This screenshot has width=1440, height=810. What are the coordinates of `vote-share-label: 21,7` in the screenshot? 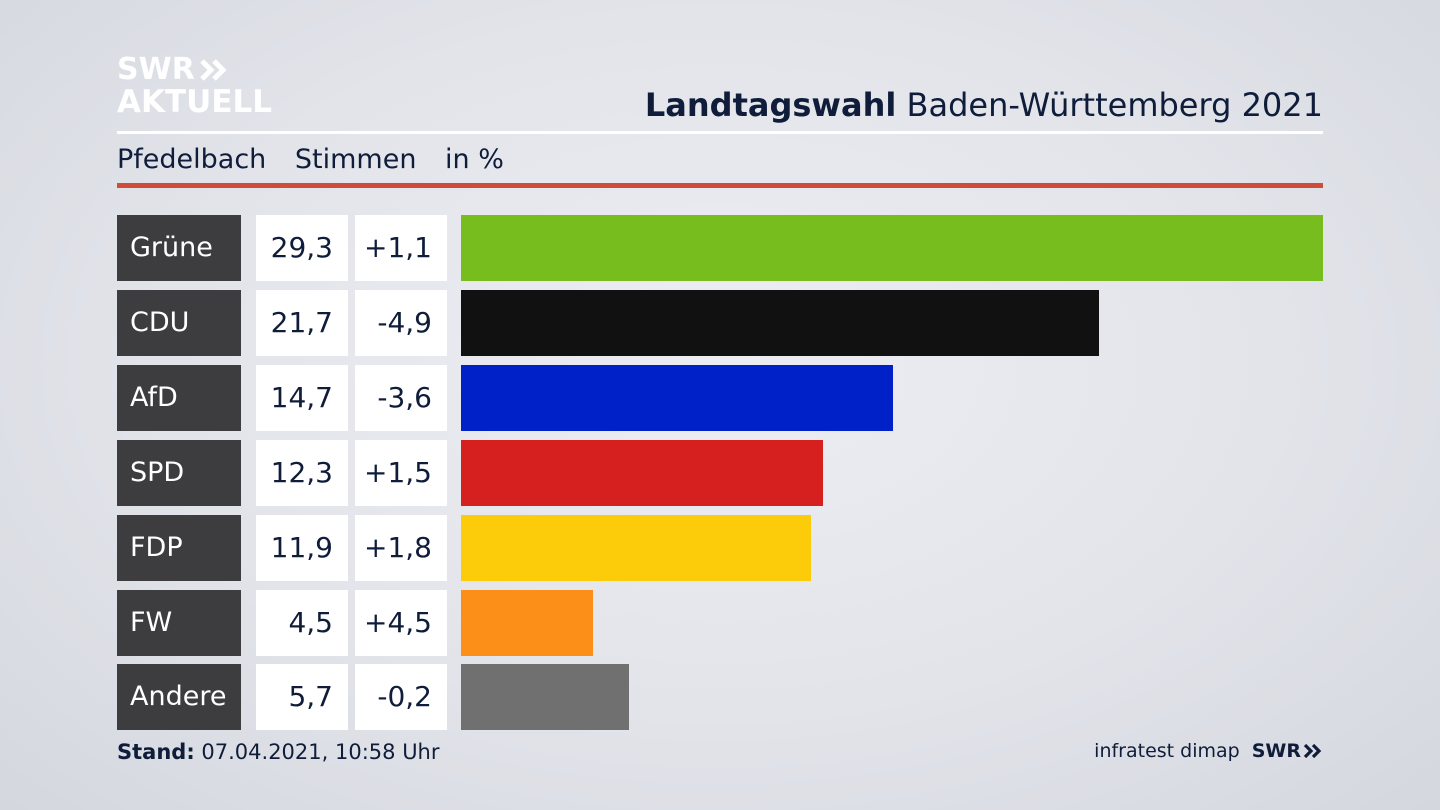 It's located at (302, 322).